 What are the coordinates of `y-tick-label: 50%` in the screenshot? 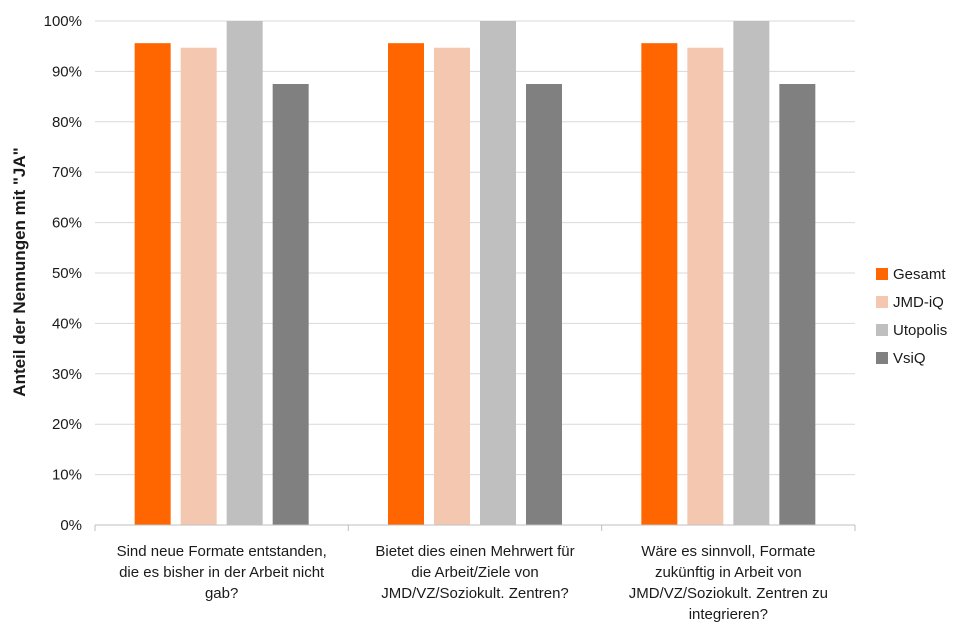 It's located at (67, 273).